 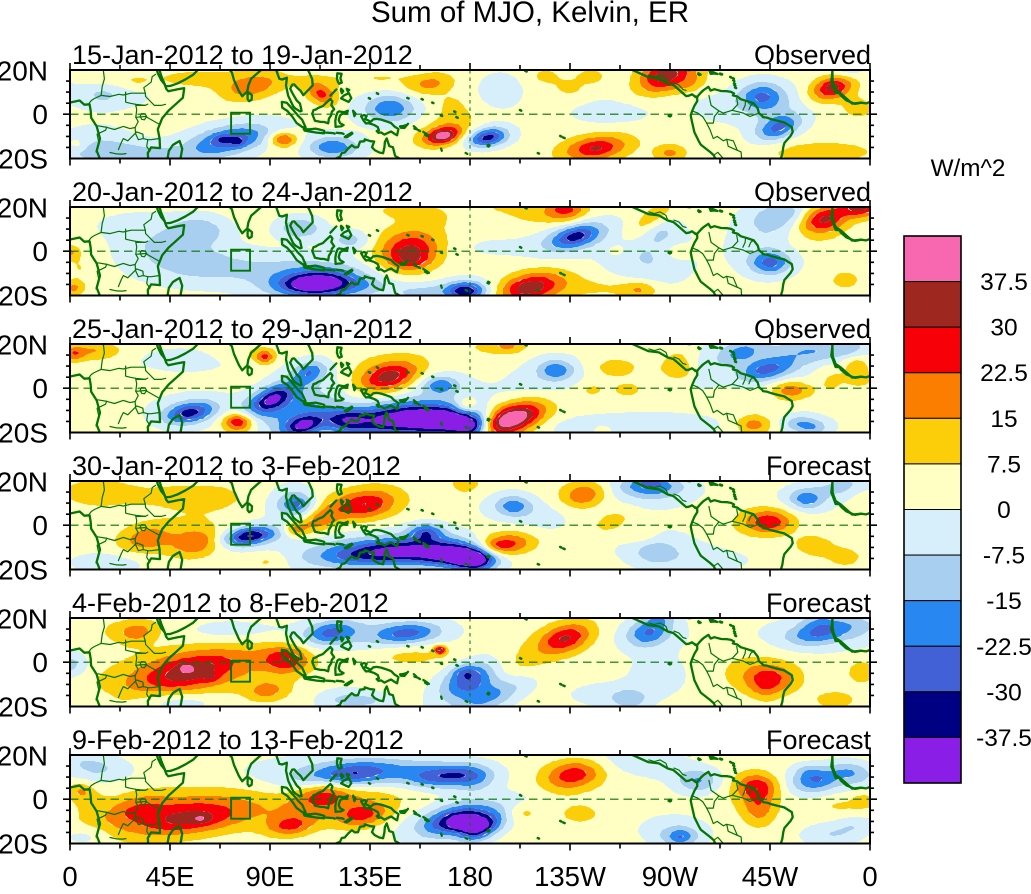 I want to click on svg-text: 90E, so click(x=270, y=875).